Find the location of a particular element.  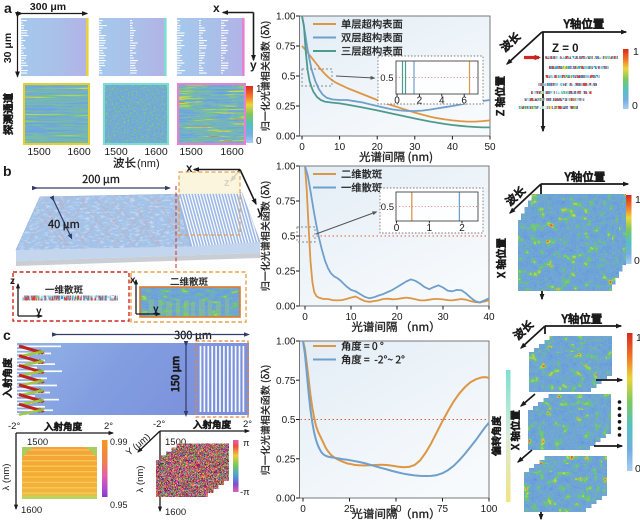

svg-text: 6 is located at coordinates (464, 101).